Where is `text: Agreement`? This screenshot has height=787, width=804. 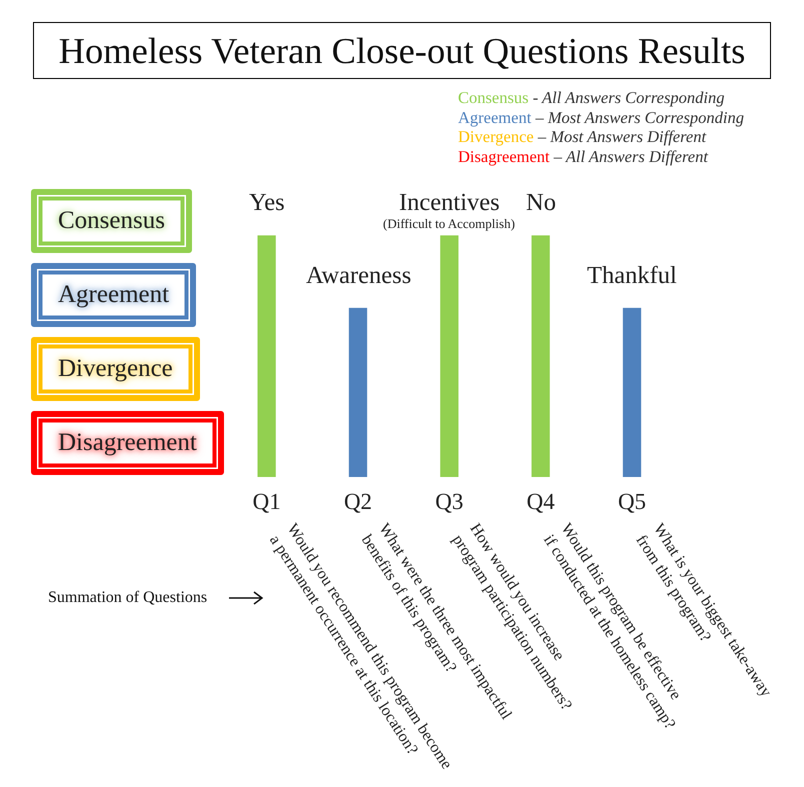 text: Agreement is located at coordinates (495, 117).